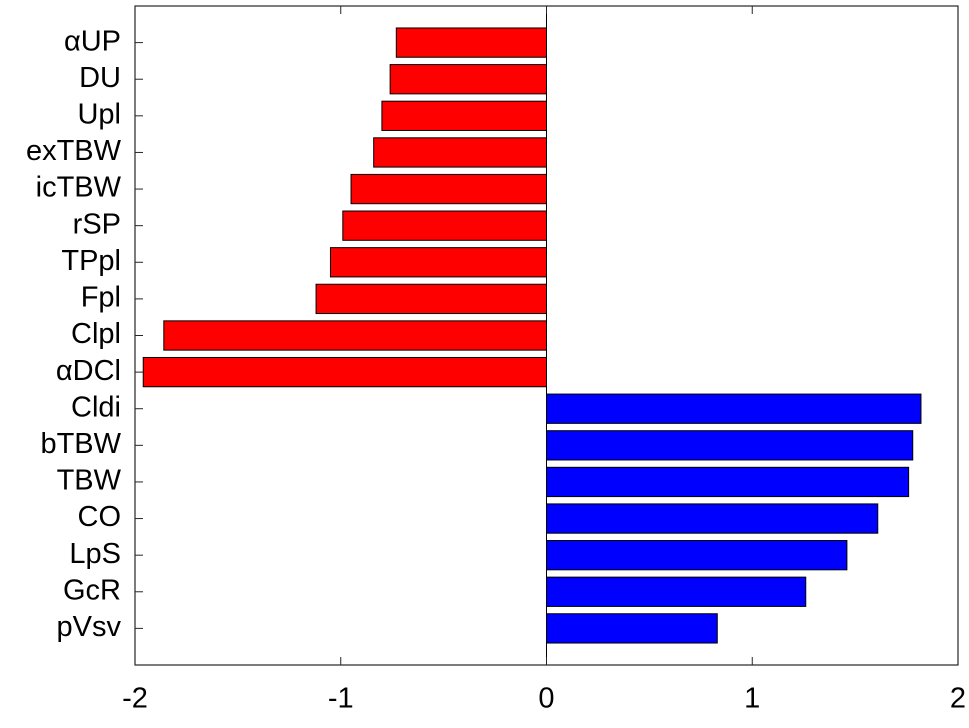 The height and width of the screenshot is (728, 969). What do you see at coordinates (88, 371) in the screenshot?
I see `y-tick-label: αDCl` at bounding box center [88, 371].